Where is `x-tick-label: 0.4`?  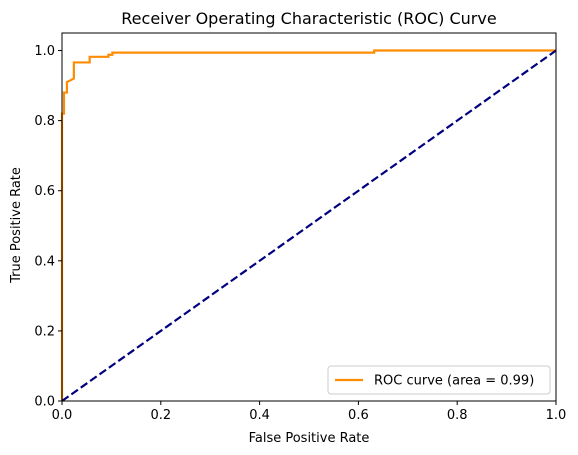 x-tick-label: 0.4 is located at coordinates (259, 415).